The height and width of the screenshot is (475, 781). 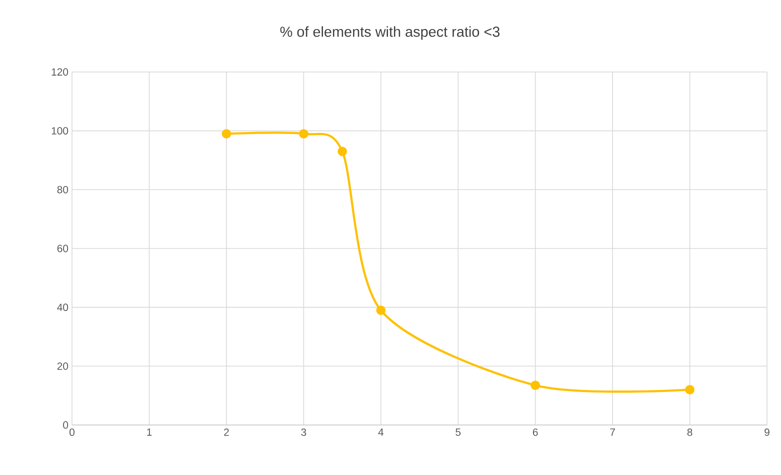 I want to click on x-tick-label: 8, so click(x=689, y=432).